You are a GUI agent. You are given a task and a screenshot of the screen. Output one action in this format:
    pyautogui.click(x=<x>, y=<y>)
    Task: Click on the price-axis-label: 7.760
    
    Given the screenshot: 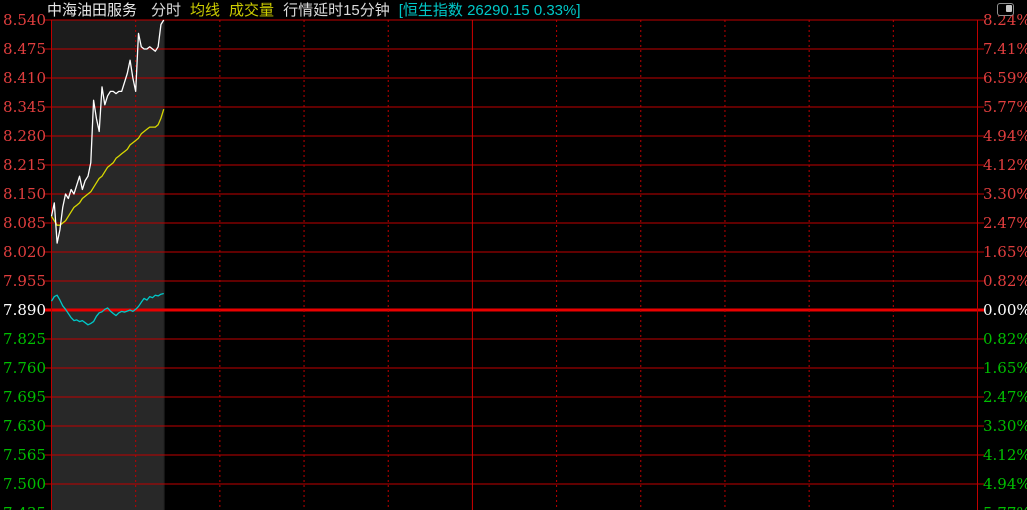 What is the action you would take?
    pyautogui.click(x=24, y=368)
    